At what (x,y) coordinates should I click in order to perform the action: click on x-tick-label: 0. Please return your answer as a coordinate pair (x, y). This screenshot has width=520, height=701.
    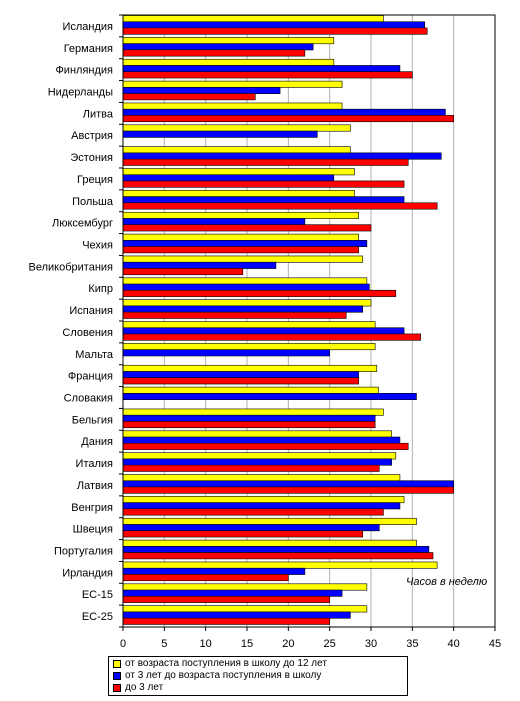
    Looking at the image, I should click on (123, 644).